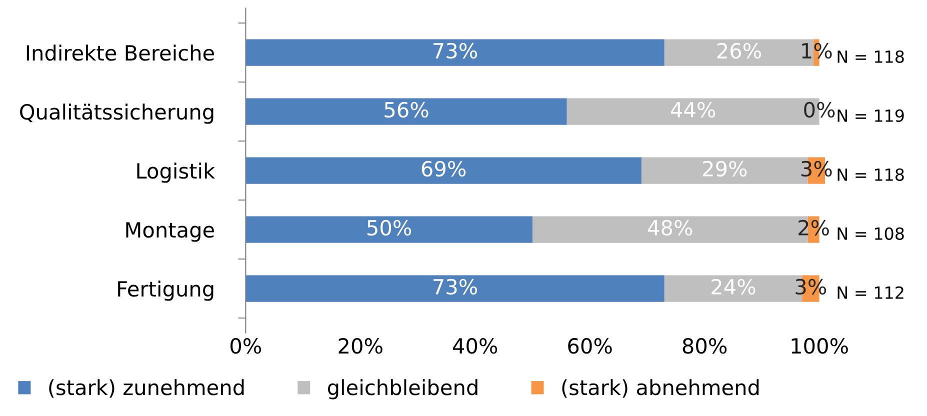 The width and height of the screenshot is (927, 416). I want to click on legend-label: gleichbleibend, so click(403, 389).